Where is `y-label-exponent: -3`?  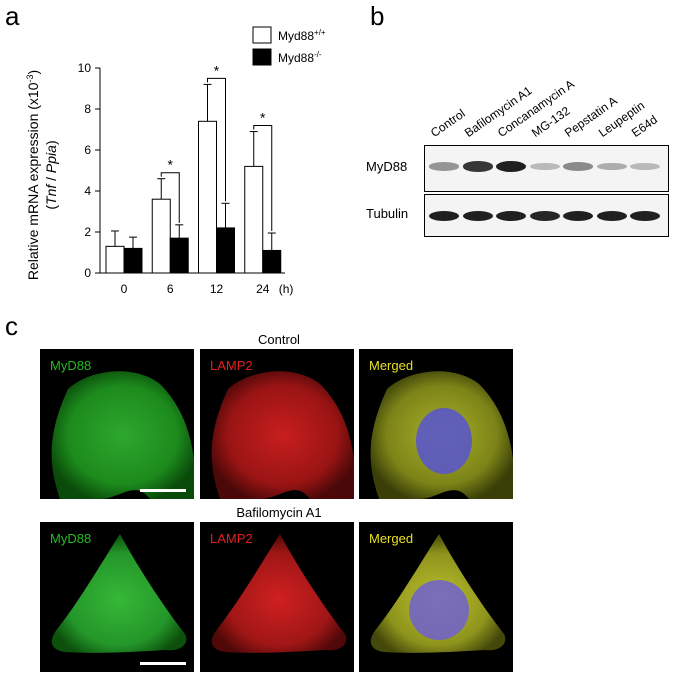 y-label-exponent: -3 is located at coordinates (30, 79).